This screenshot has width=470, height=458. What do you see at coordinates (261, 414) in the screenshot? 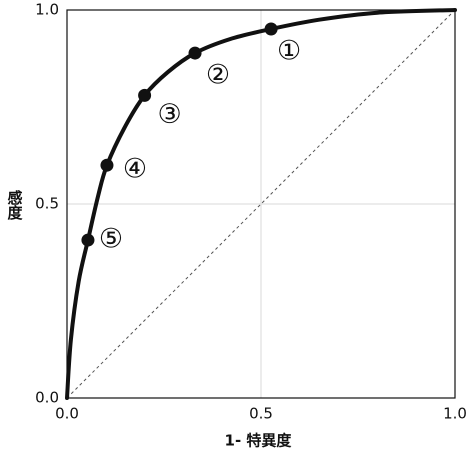
I see `x-tick-label: 0.5` at bounding box center [261, 414].